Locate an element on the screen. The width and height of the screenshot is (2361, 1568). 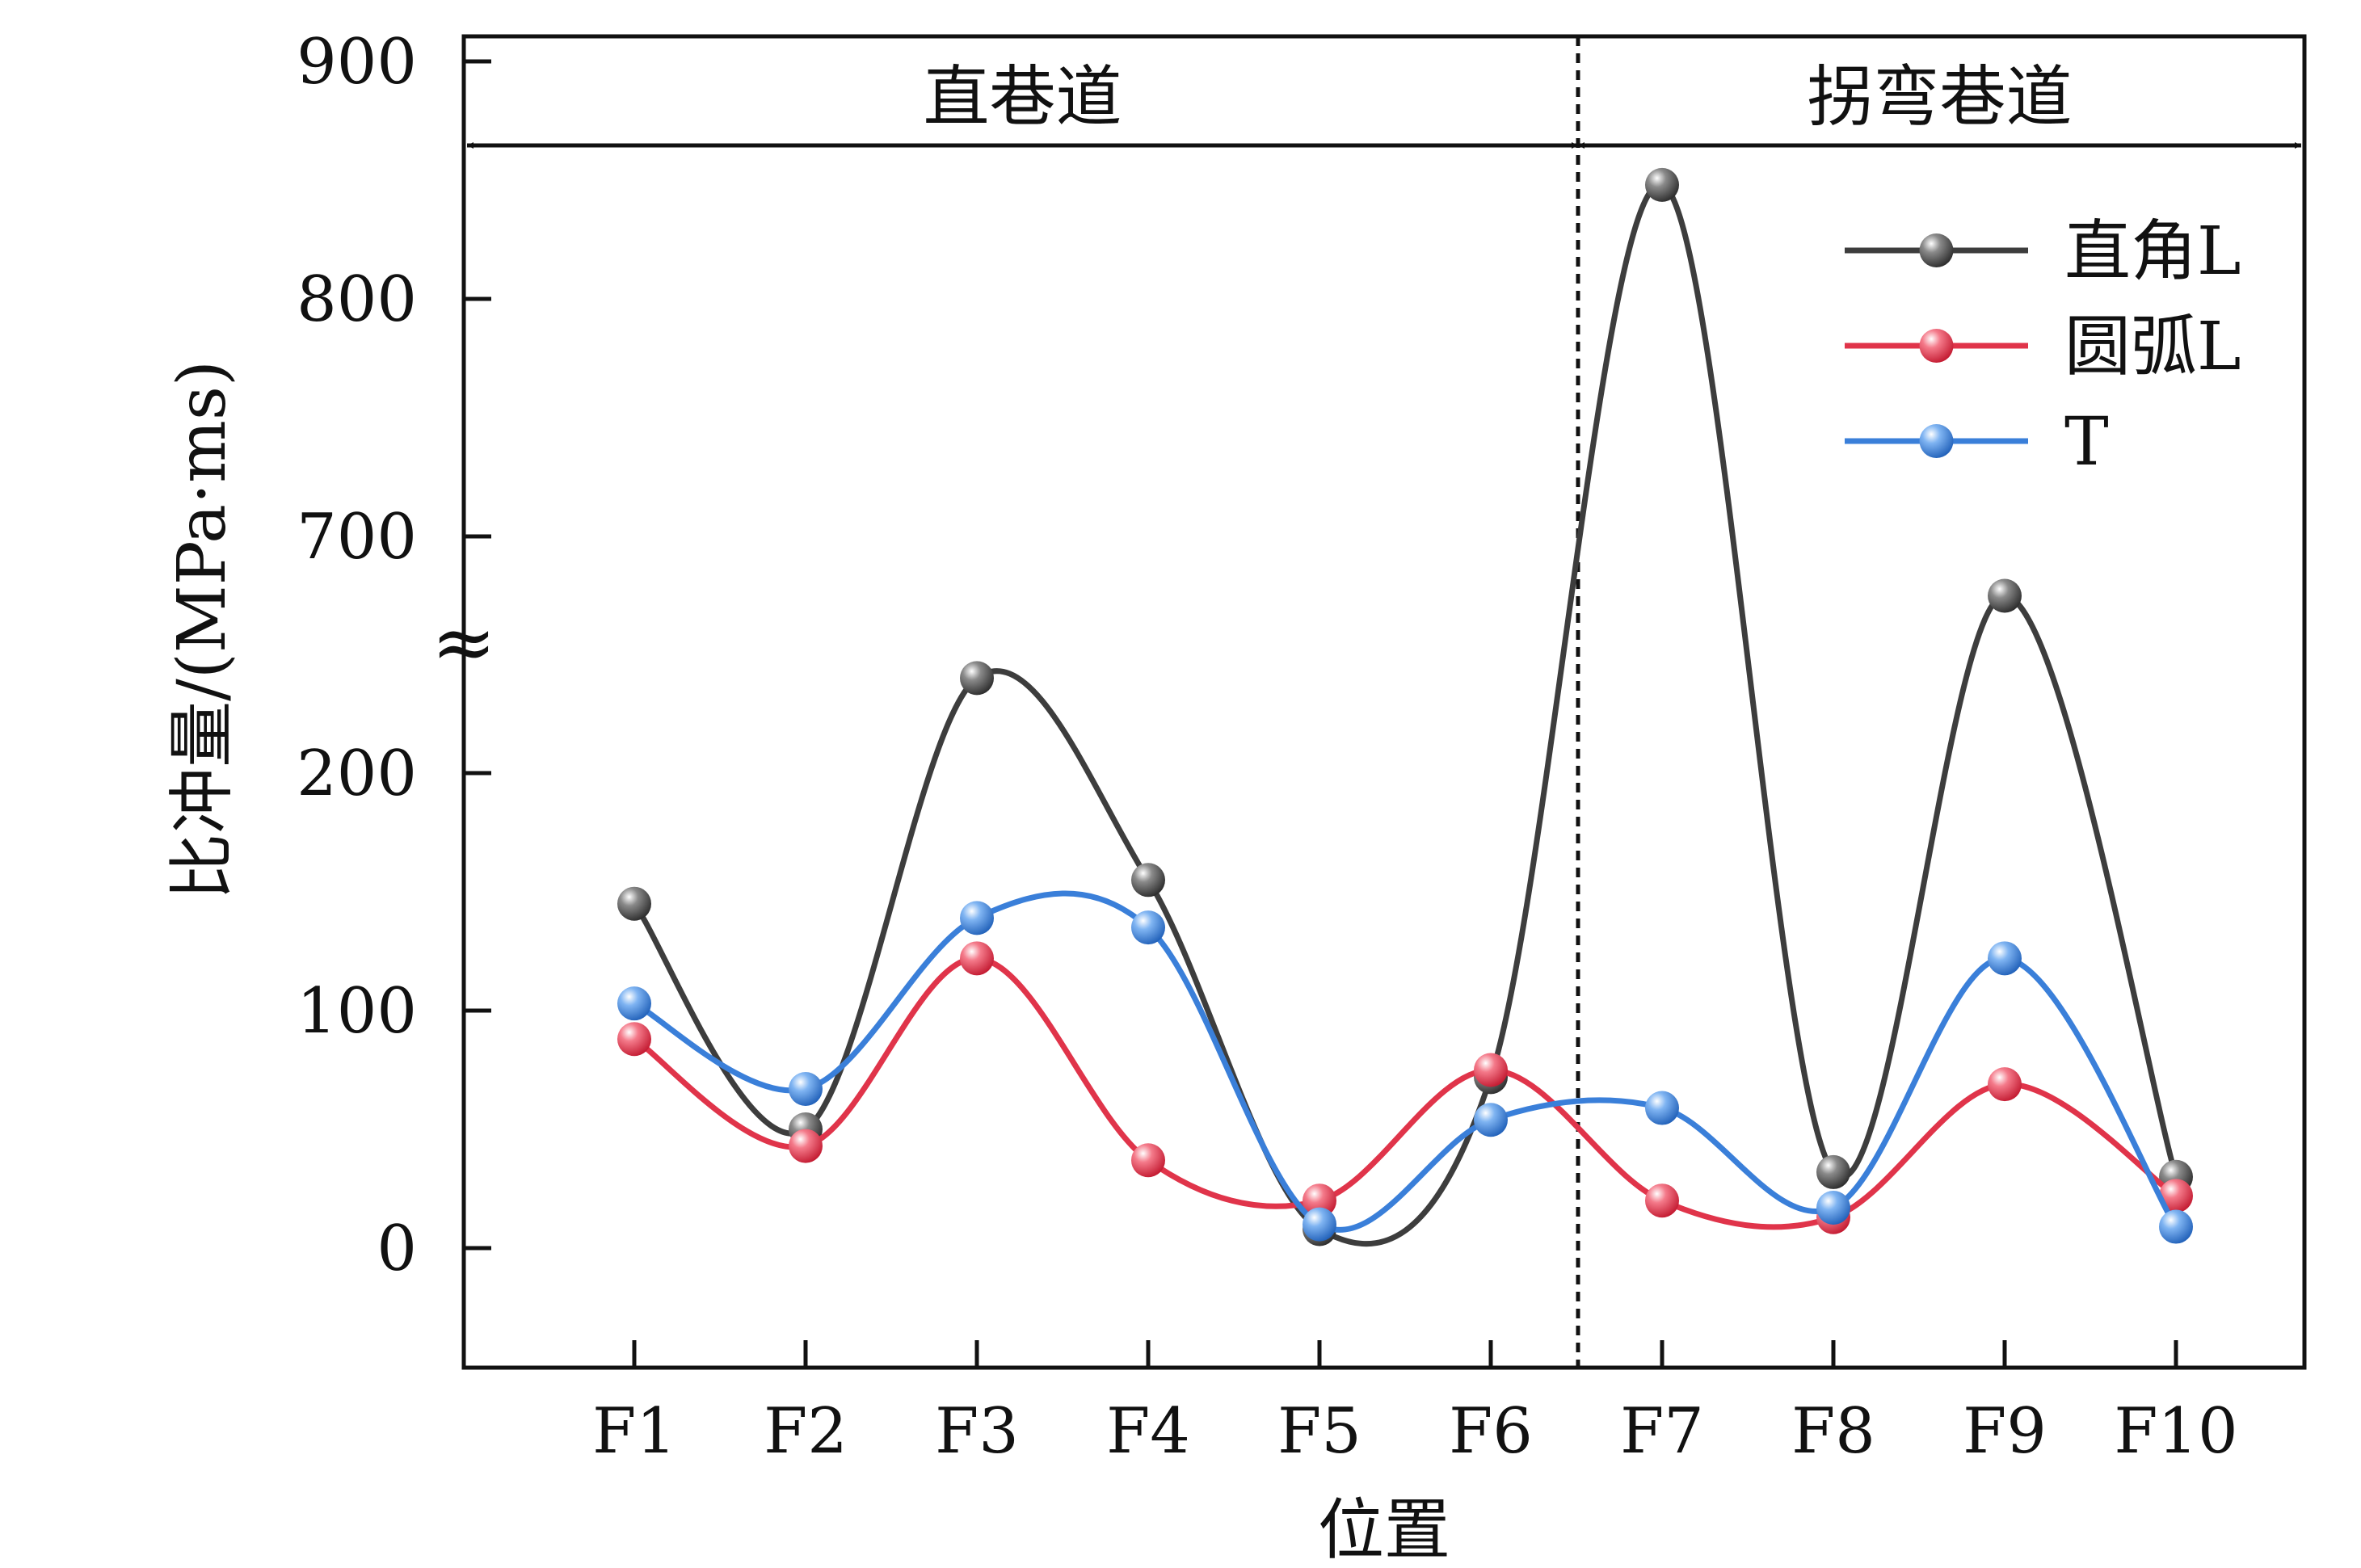
x-tick-label: F6 is located at coordinates (1491, 1431).